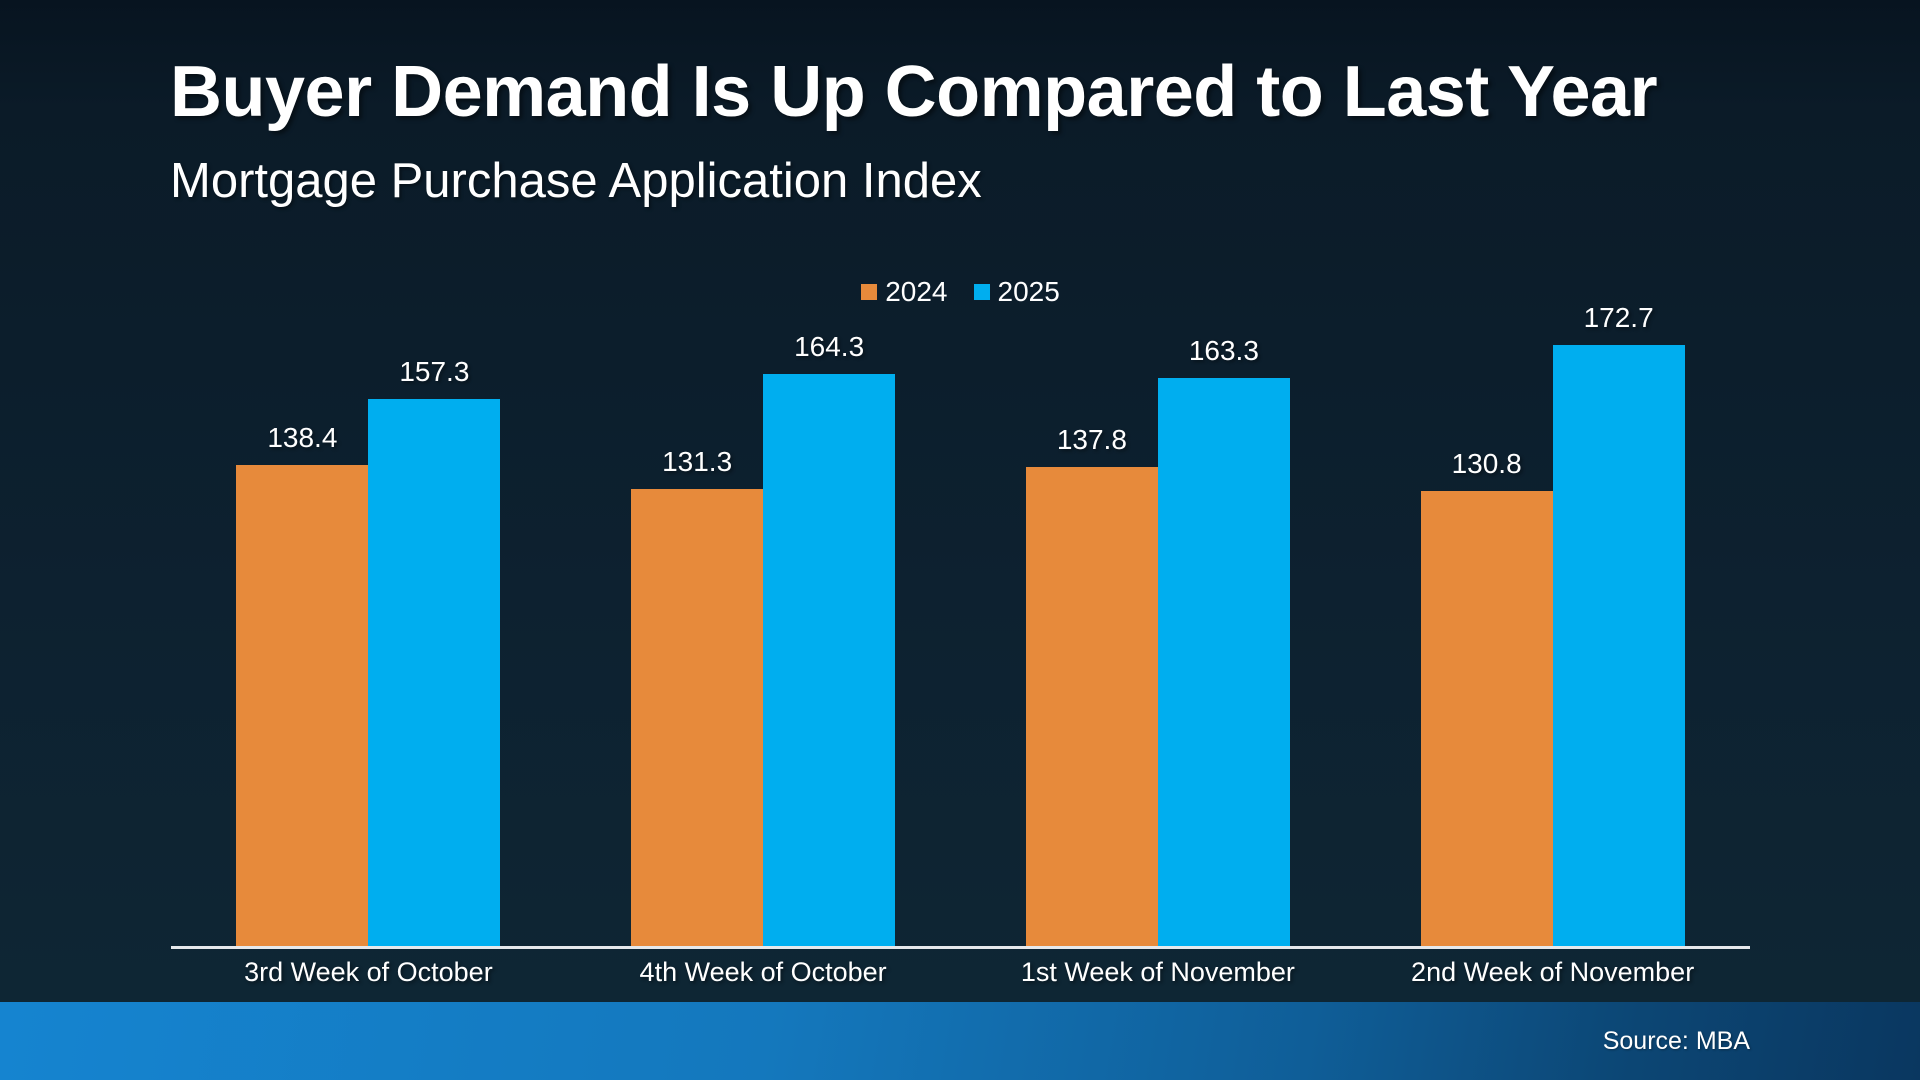  I want to click on bar-wrap-2025: 163.3, so click(1223, 641).